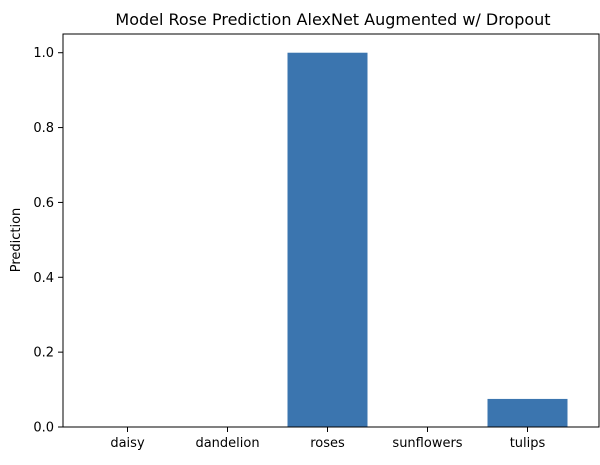  Describe the element at coordinates (16, 240) in the screenshot. I see `y-axis-label: Prediction` at that location.